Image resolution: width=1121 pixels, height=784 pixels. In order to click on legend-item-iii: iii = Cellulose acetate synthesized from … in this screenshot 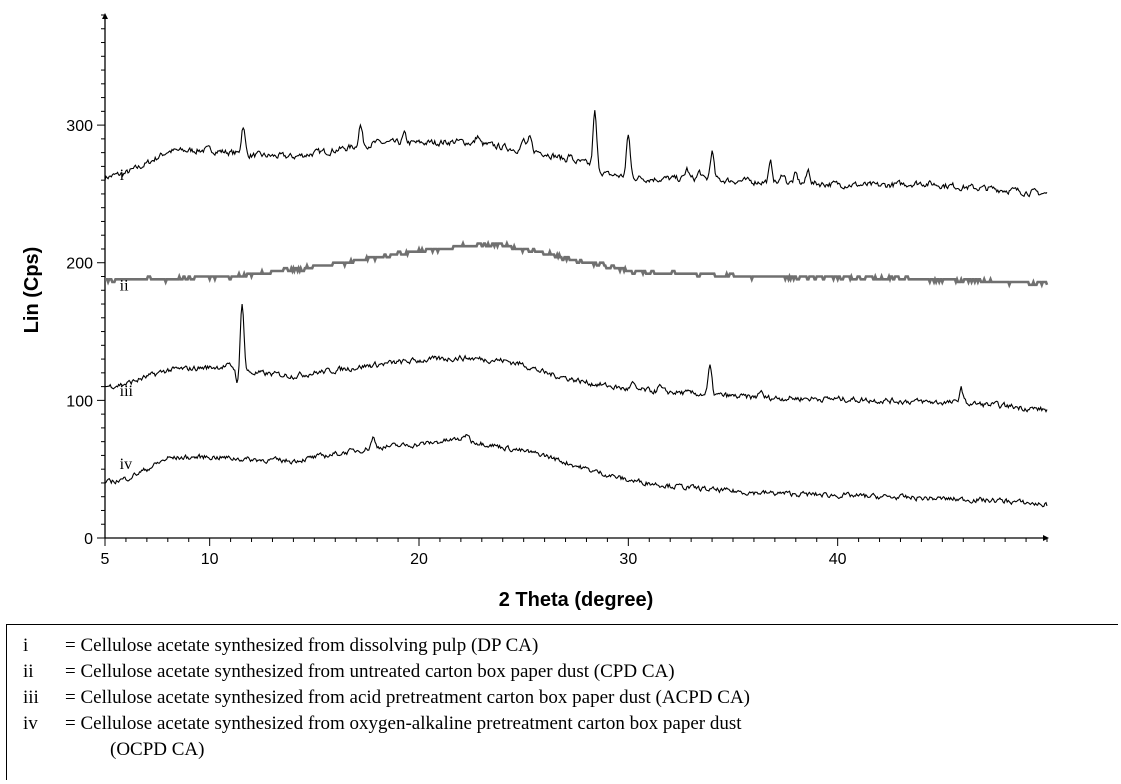, I will do `click(386, 698)`.